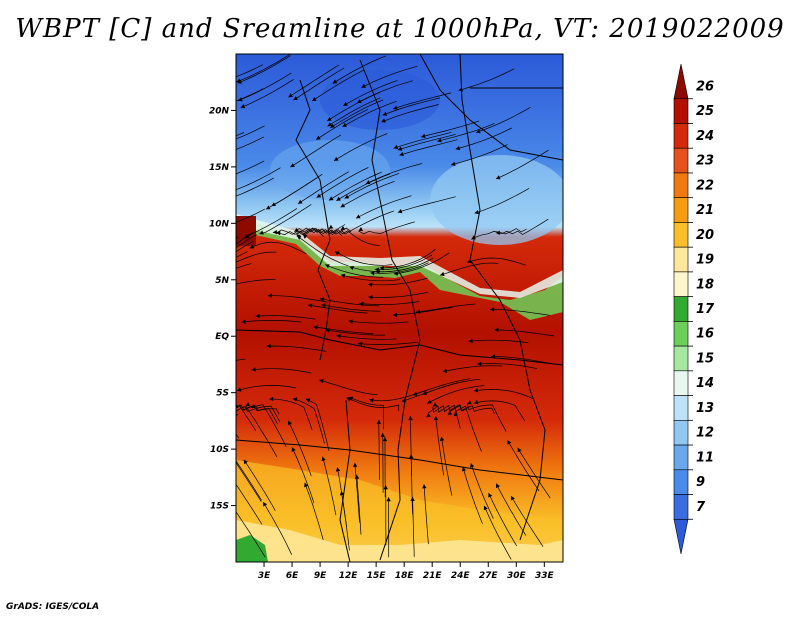  I want to click on white-band, so click(399, 256).